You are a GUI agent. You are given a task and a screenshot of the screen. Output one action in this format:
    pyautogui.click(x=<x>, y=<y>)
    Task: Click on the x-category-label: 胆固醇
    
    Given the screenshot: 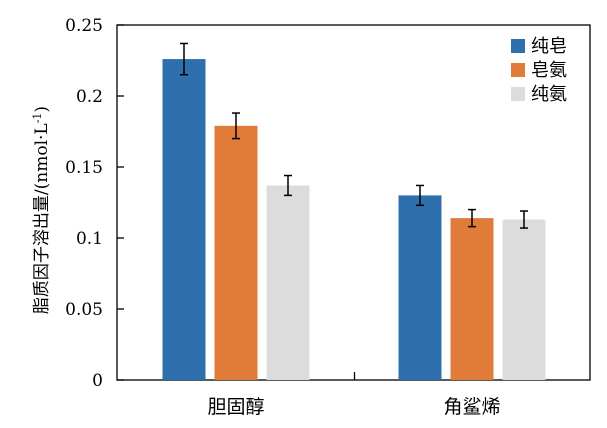 What is the action you would take?
    pyautogui.click(x=235, y=407)
    